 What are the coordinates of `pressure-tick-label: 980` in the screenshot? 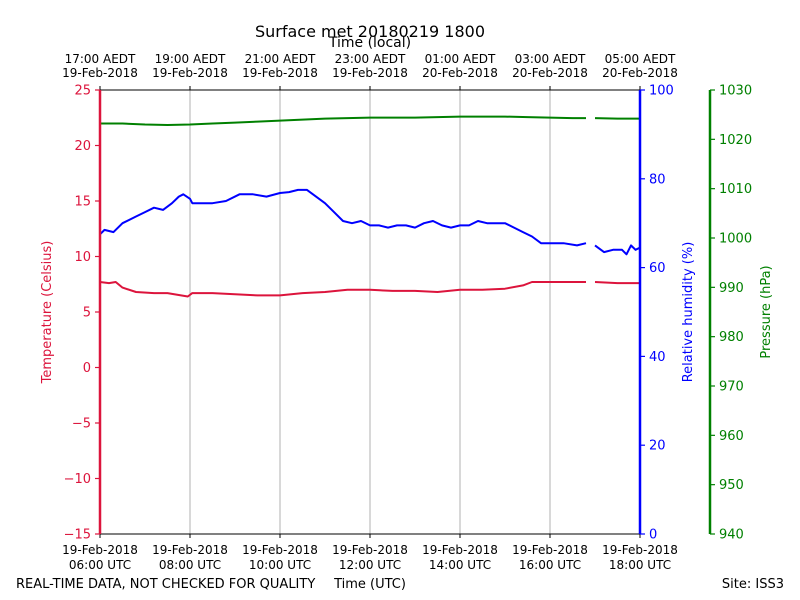 It's located at (731, 337).